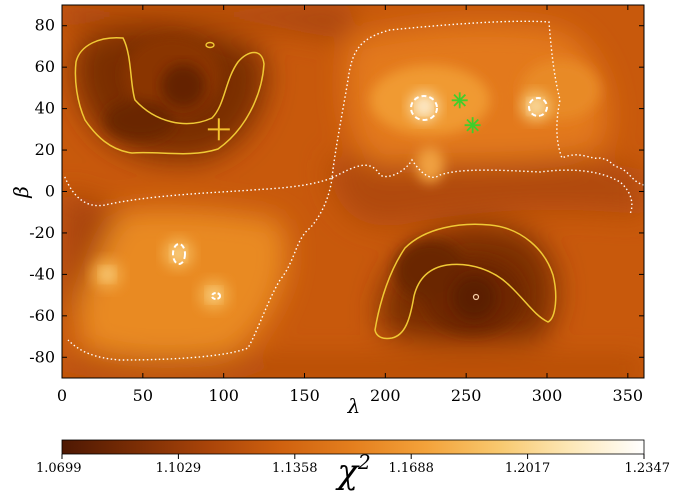 Image resolution: width=691 pixels, height=493 pixels. I want to click on contour-small-upper, so click(210, 45).